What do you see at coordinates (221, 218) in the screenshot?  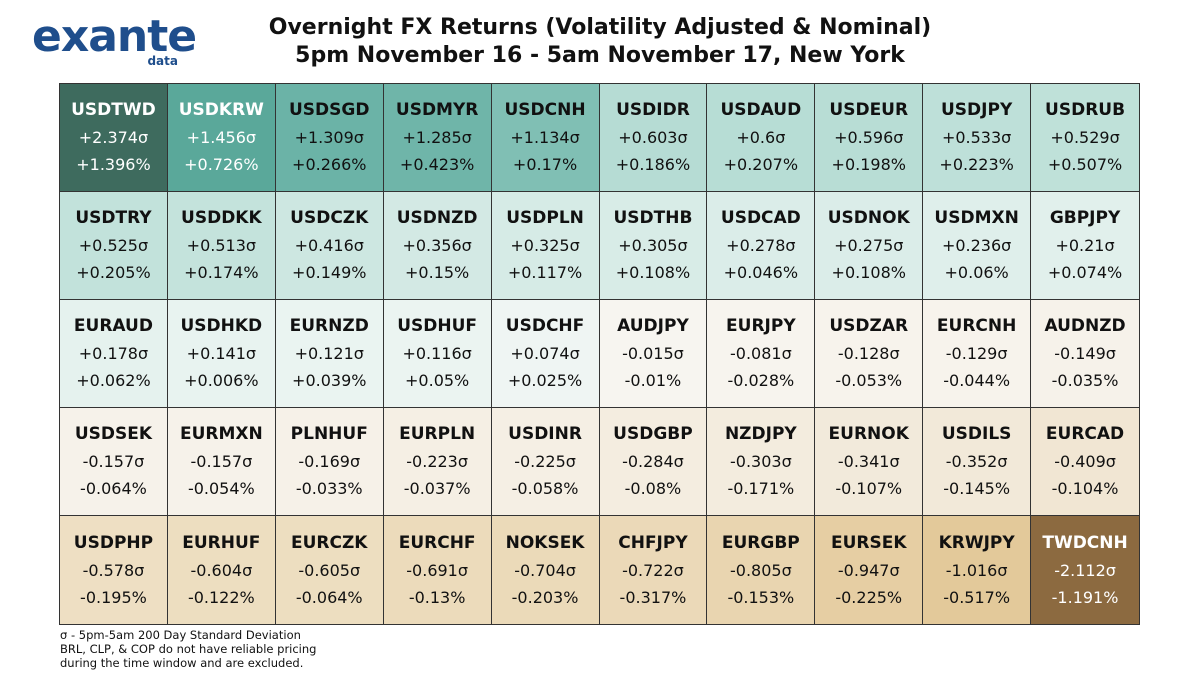 I see `cell-pair-label: USDDKK` at bounding box center [221, 218].